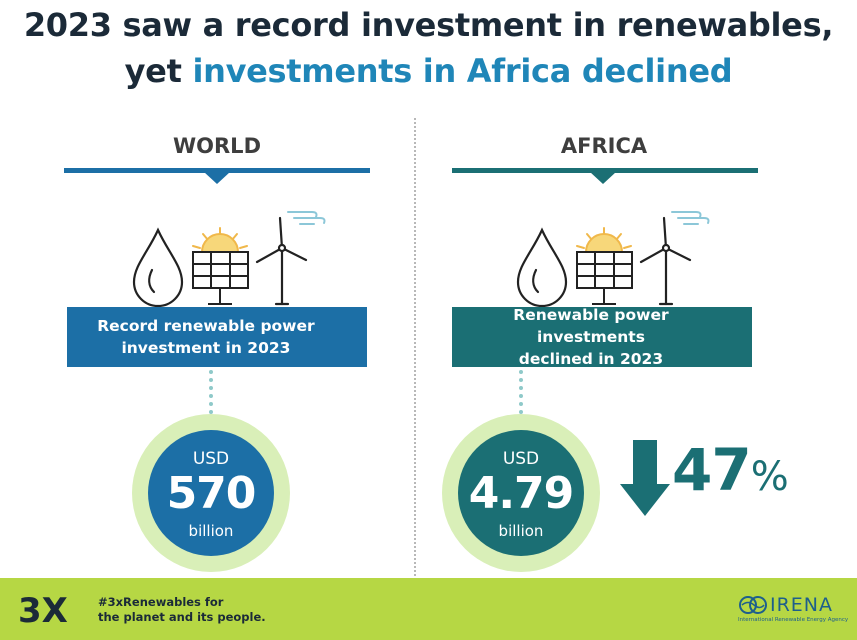 This screenshot has height=640, width=857. What do you see at coordinates (158, 71) in the screenshot?
I see `title-line-2-prefix: yet` at bounding box center [158, 71].